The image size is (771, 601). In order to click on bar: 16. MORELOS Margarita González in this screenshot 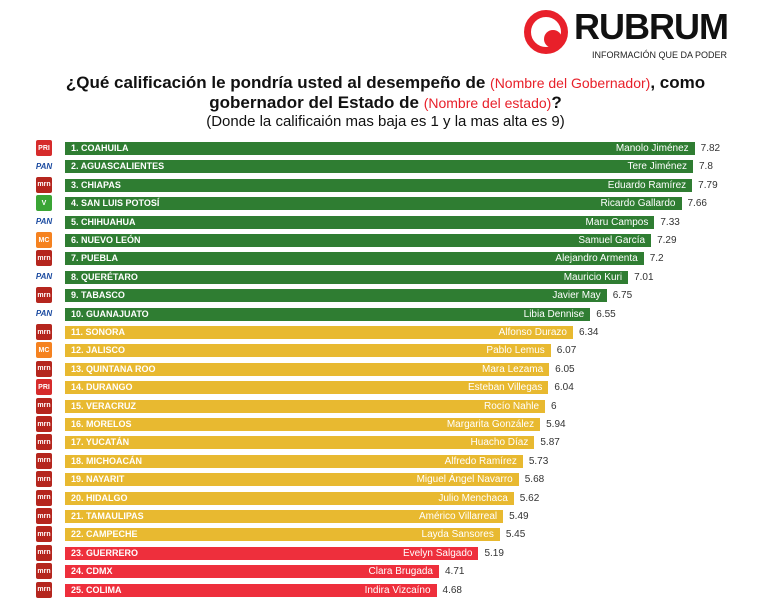, I will do `click(303, 424)`.